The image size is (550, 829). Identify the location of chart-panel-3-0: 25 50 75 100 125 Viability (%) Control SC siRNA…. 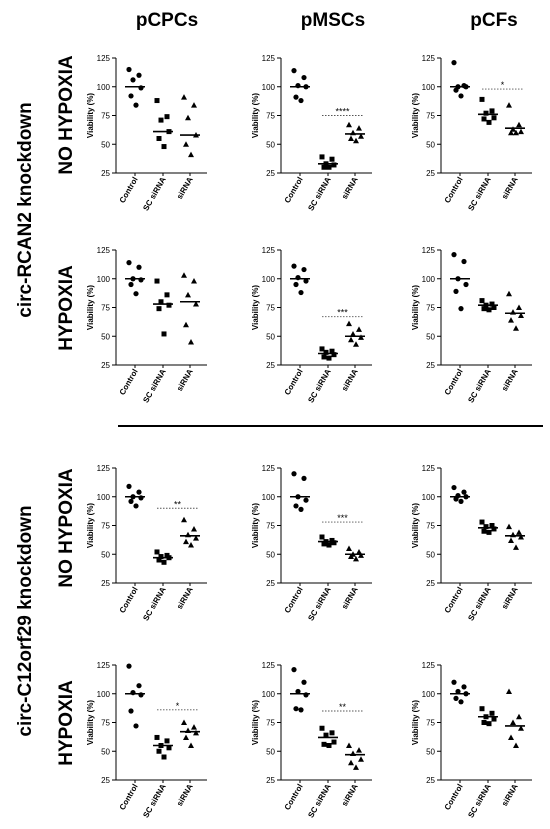
(146, 740).